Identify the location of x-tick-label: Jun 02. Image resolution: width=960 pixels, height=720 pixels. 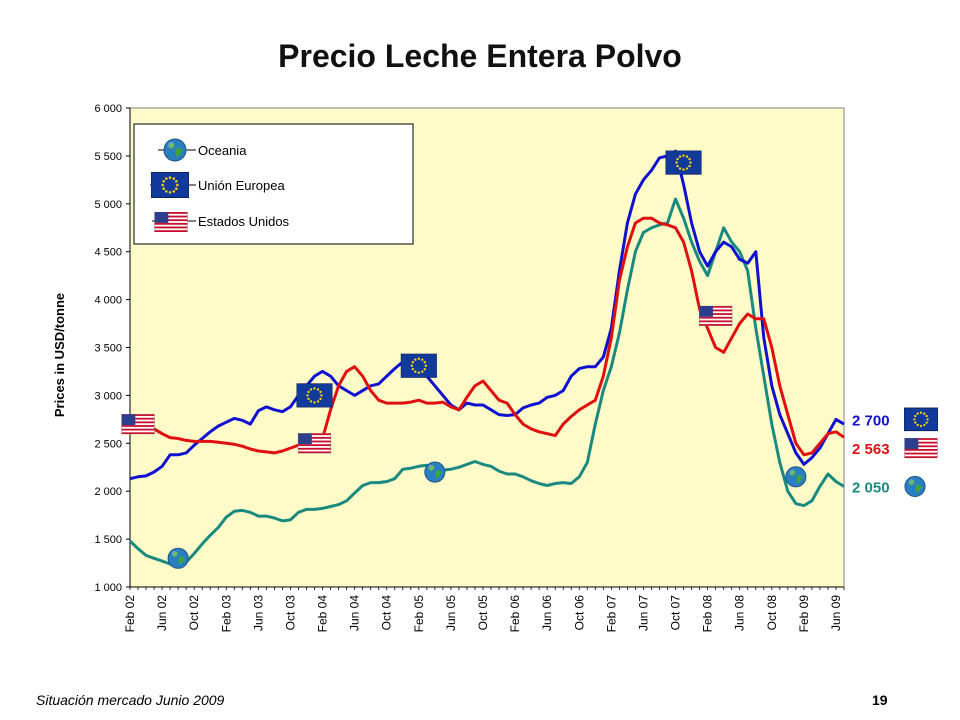
(162, 613).